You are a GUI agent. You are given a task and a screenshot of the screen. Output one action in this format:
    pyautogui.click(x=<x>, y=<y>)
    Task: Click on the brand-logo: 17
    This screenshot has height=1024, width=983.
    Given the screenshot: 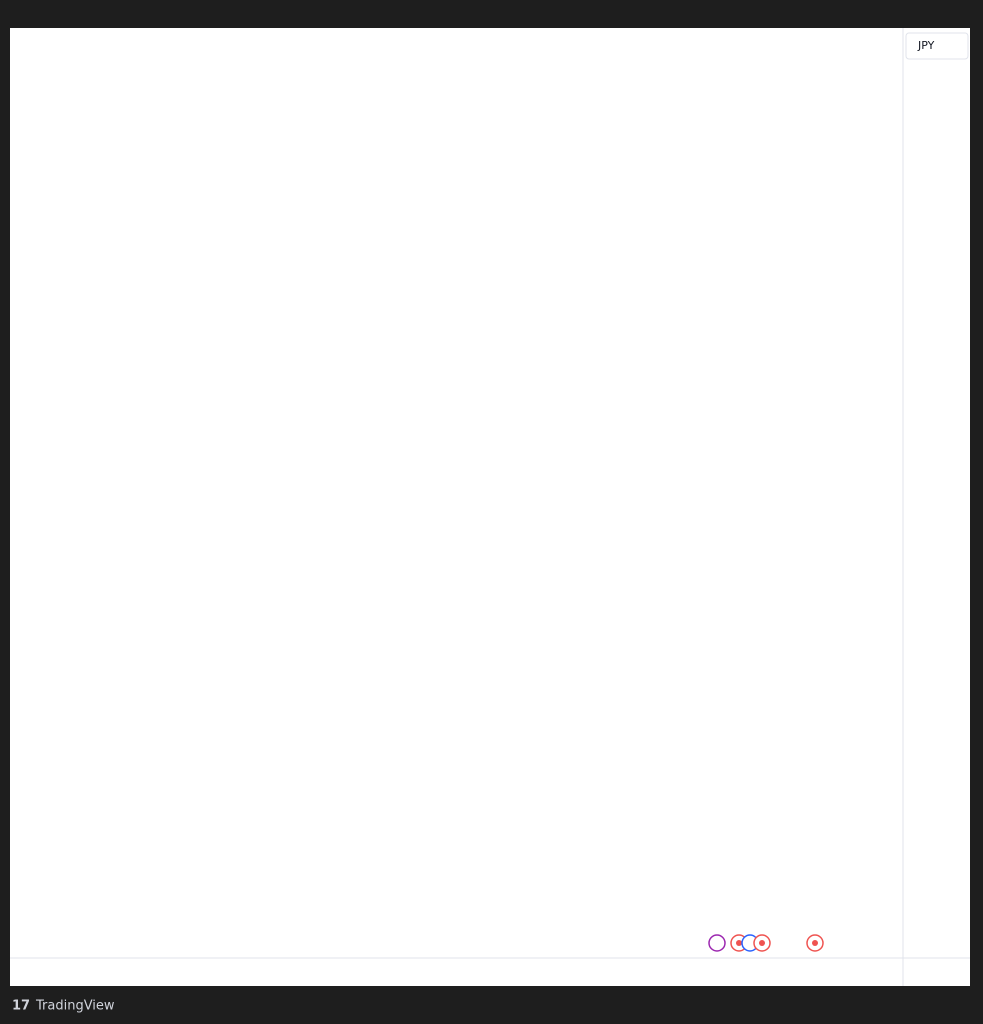 What is the action you would take?
    pyautogui.click(x=21, y=1006)
    